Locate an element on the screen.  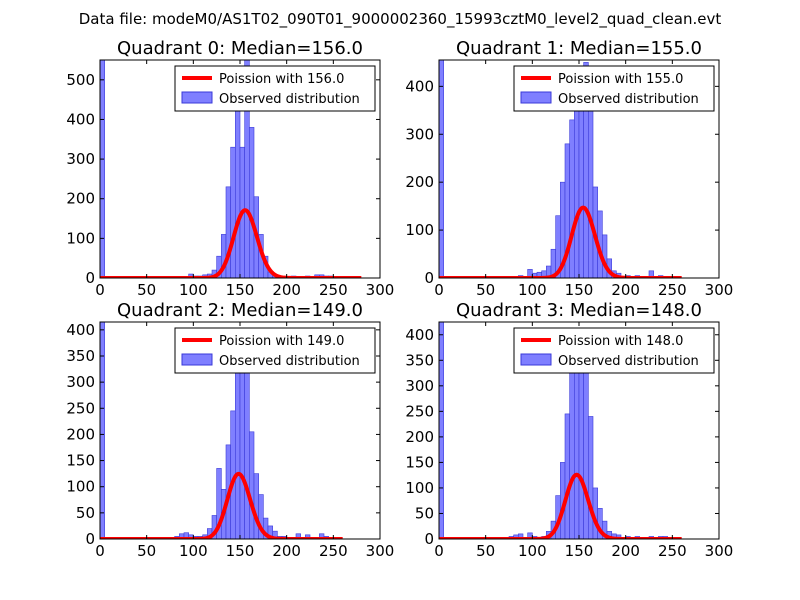
legend: Poission with 149.0 Observed distribution is located at coordinates (275, 350).